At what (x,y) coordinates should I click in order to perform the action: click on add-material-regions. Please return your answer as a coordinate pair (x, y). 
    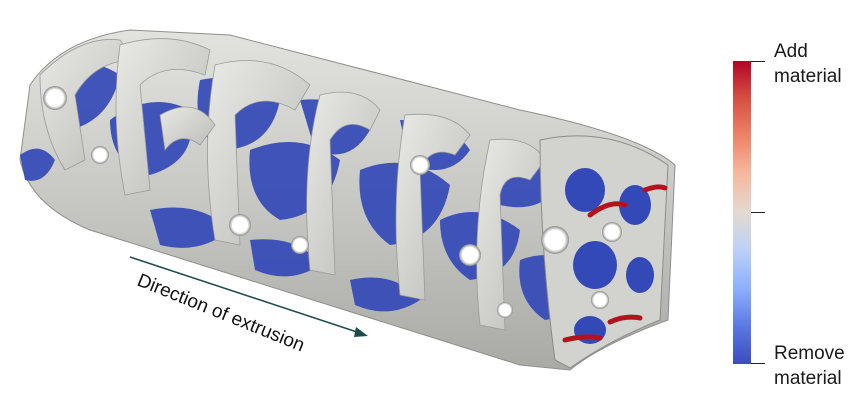
    Looking at the image, I should click on (615, 263).